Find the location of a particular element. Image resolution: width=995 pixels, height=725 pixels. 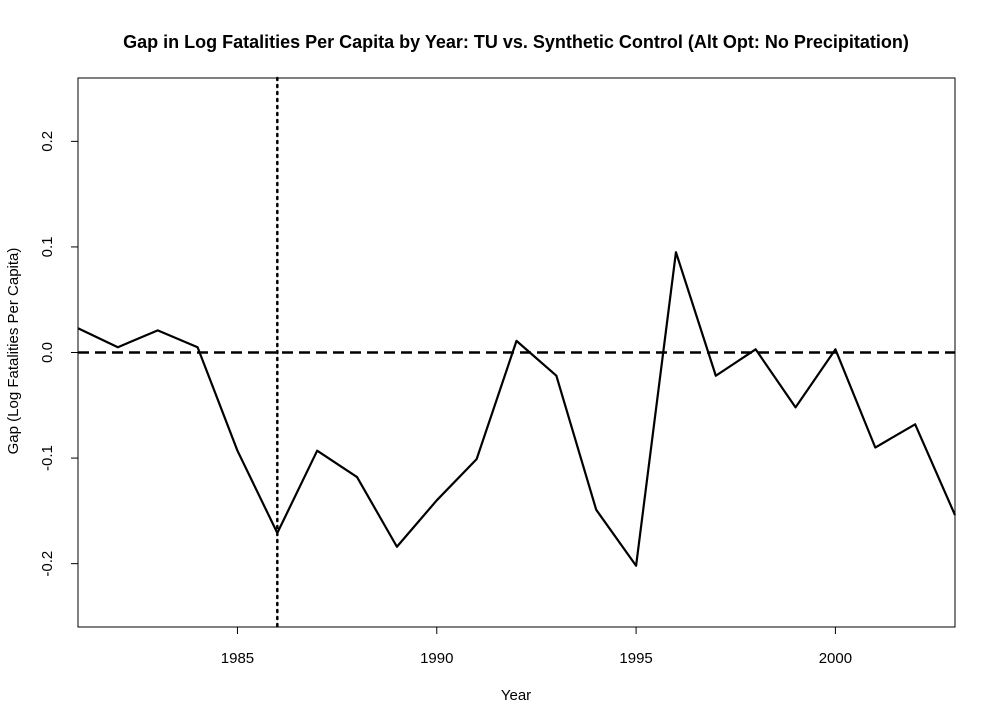

y-tick-label: 0.1 is located at coordinates (47, 246).